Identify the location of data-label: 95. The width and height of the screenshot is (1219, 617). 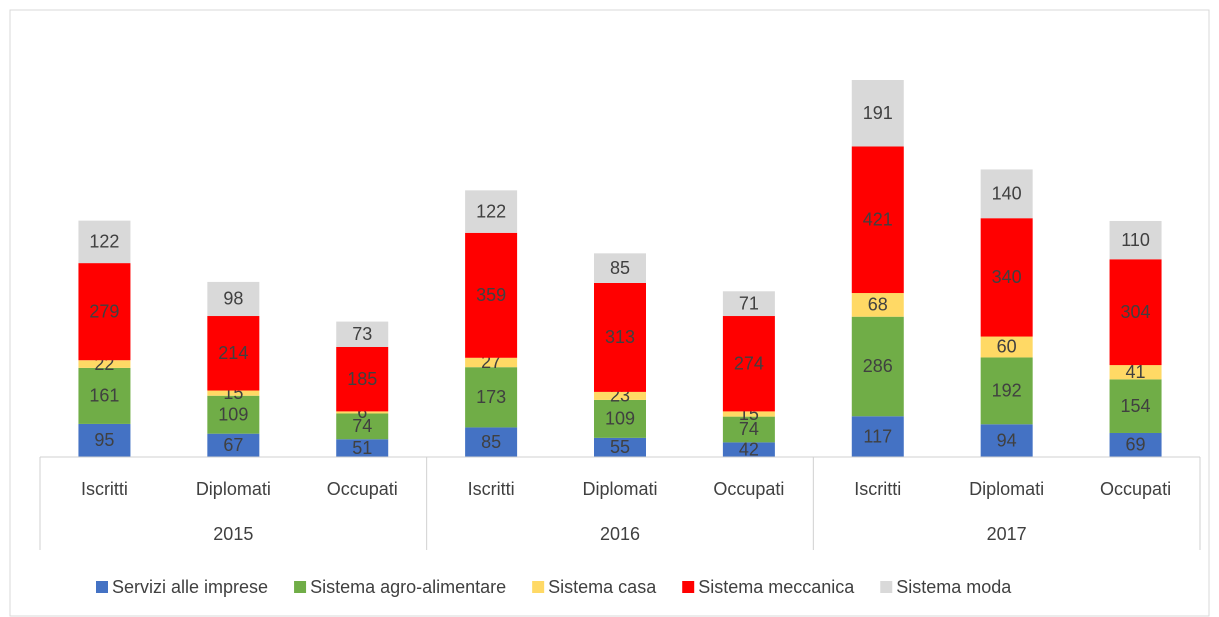
(104, 440).